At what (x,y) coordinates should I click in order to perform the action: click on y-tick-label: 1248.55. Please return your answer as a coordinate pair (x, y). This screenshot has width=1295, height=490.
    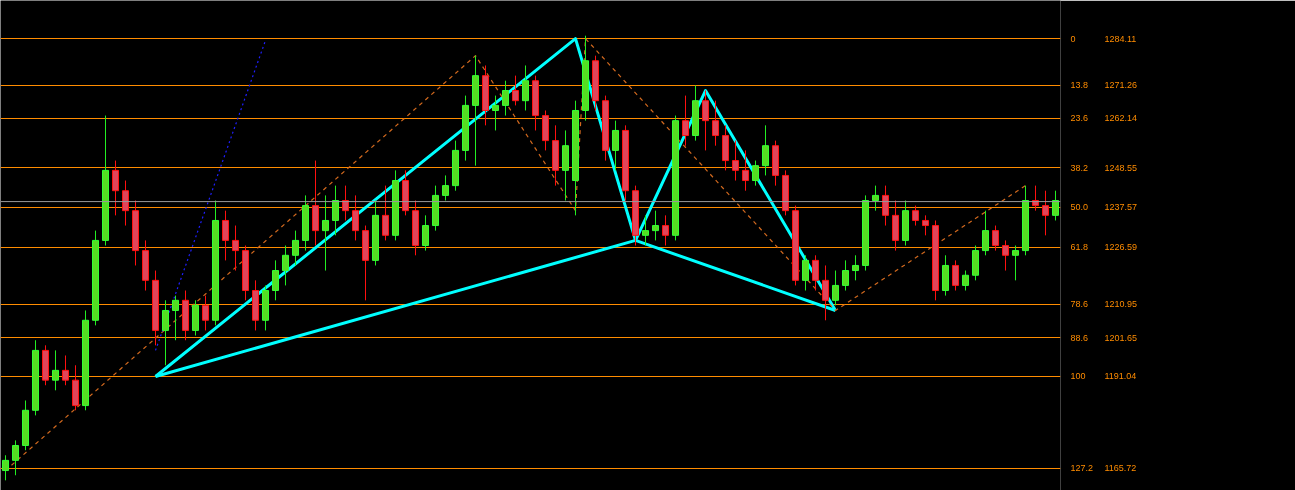
    Looking at the image, I should click on (1121, 167).